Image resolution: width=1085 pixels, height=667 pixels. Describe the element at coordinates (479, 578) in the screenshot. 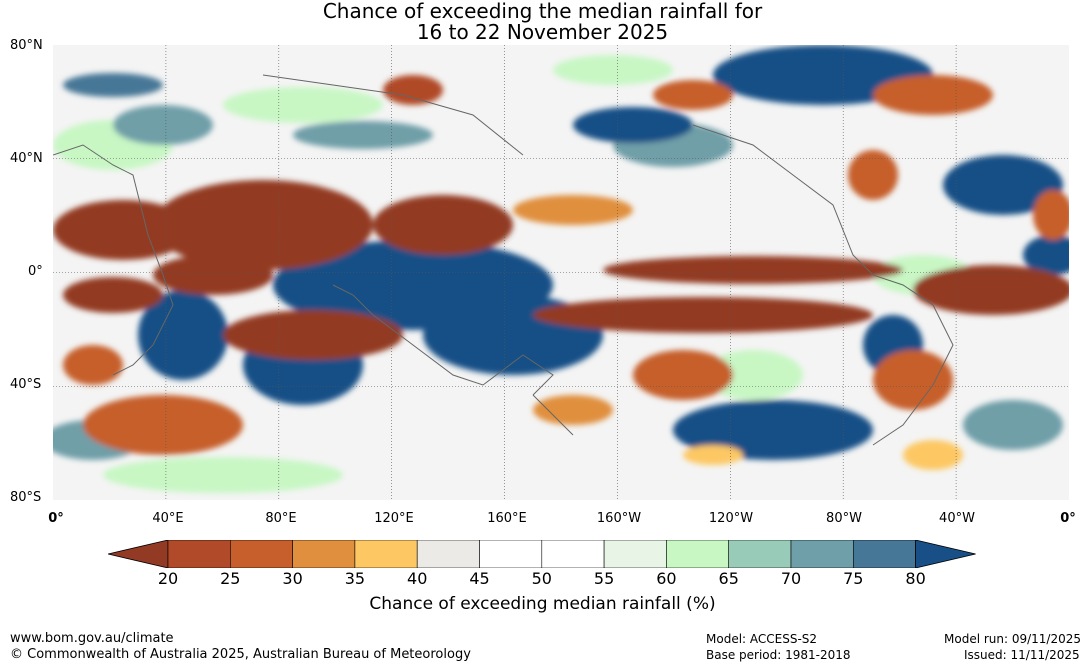

I see `colorbar-tick-label: 45` at that location.